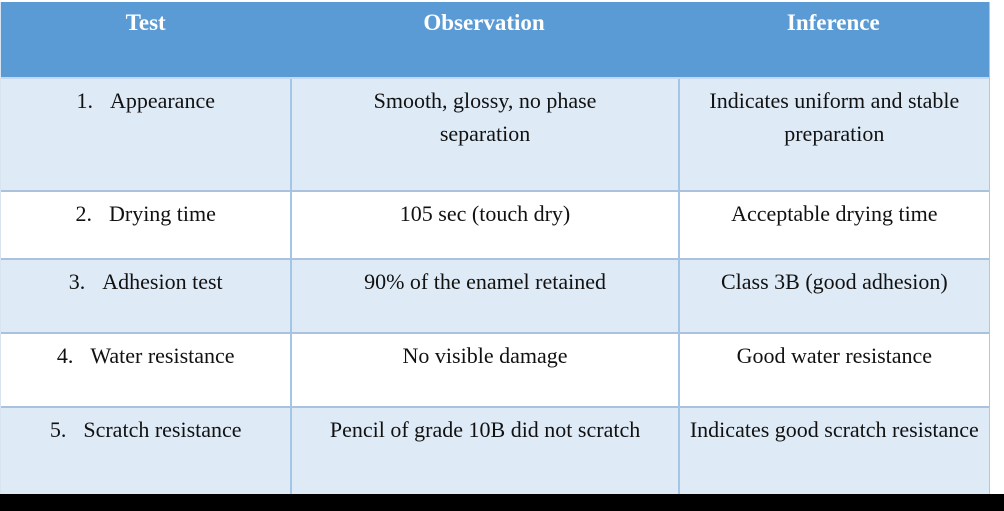 This screenshot has height=511, width=1004. What do you see at coordinates (834, 355) in the screenshot?
I see `inference-text: Good water resistance` at bounding box center [834, 355].